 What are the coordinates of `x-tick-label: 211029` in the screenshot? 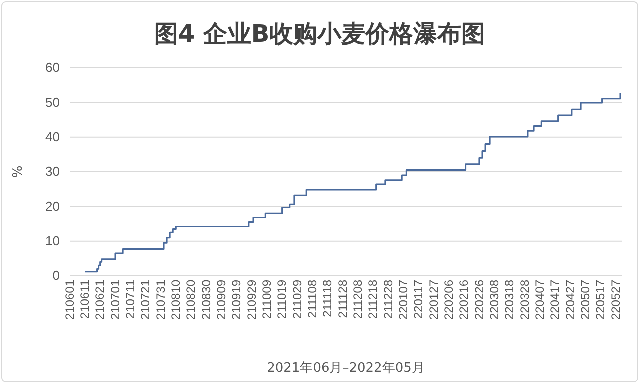 It's located at (297, 300).